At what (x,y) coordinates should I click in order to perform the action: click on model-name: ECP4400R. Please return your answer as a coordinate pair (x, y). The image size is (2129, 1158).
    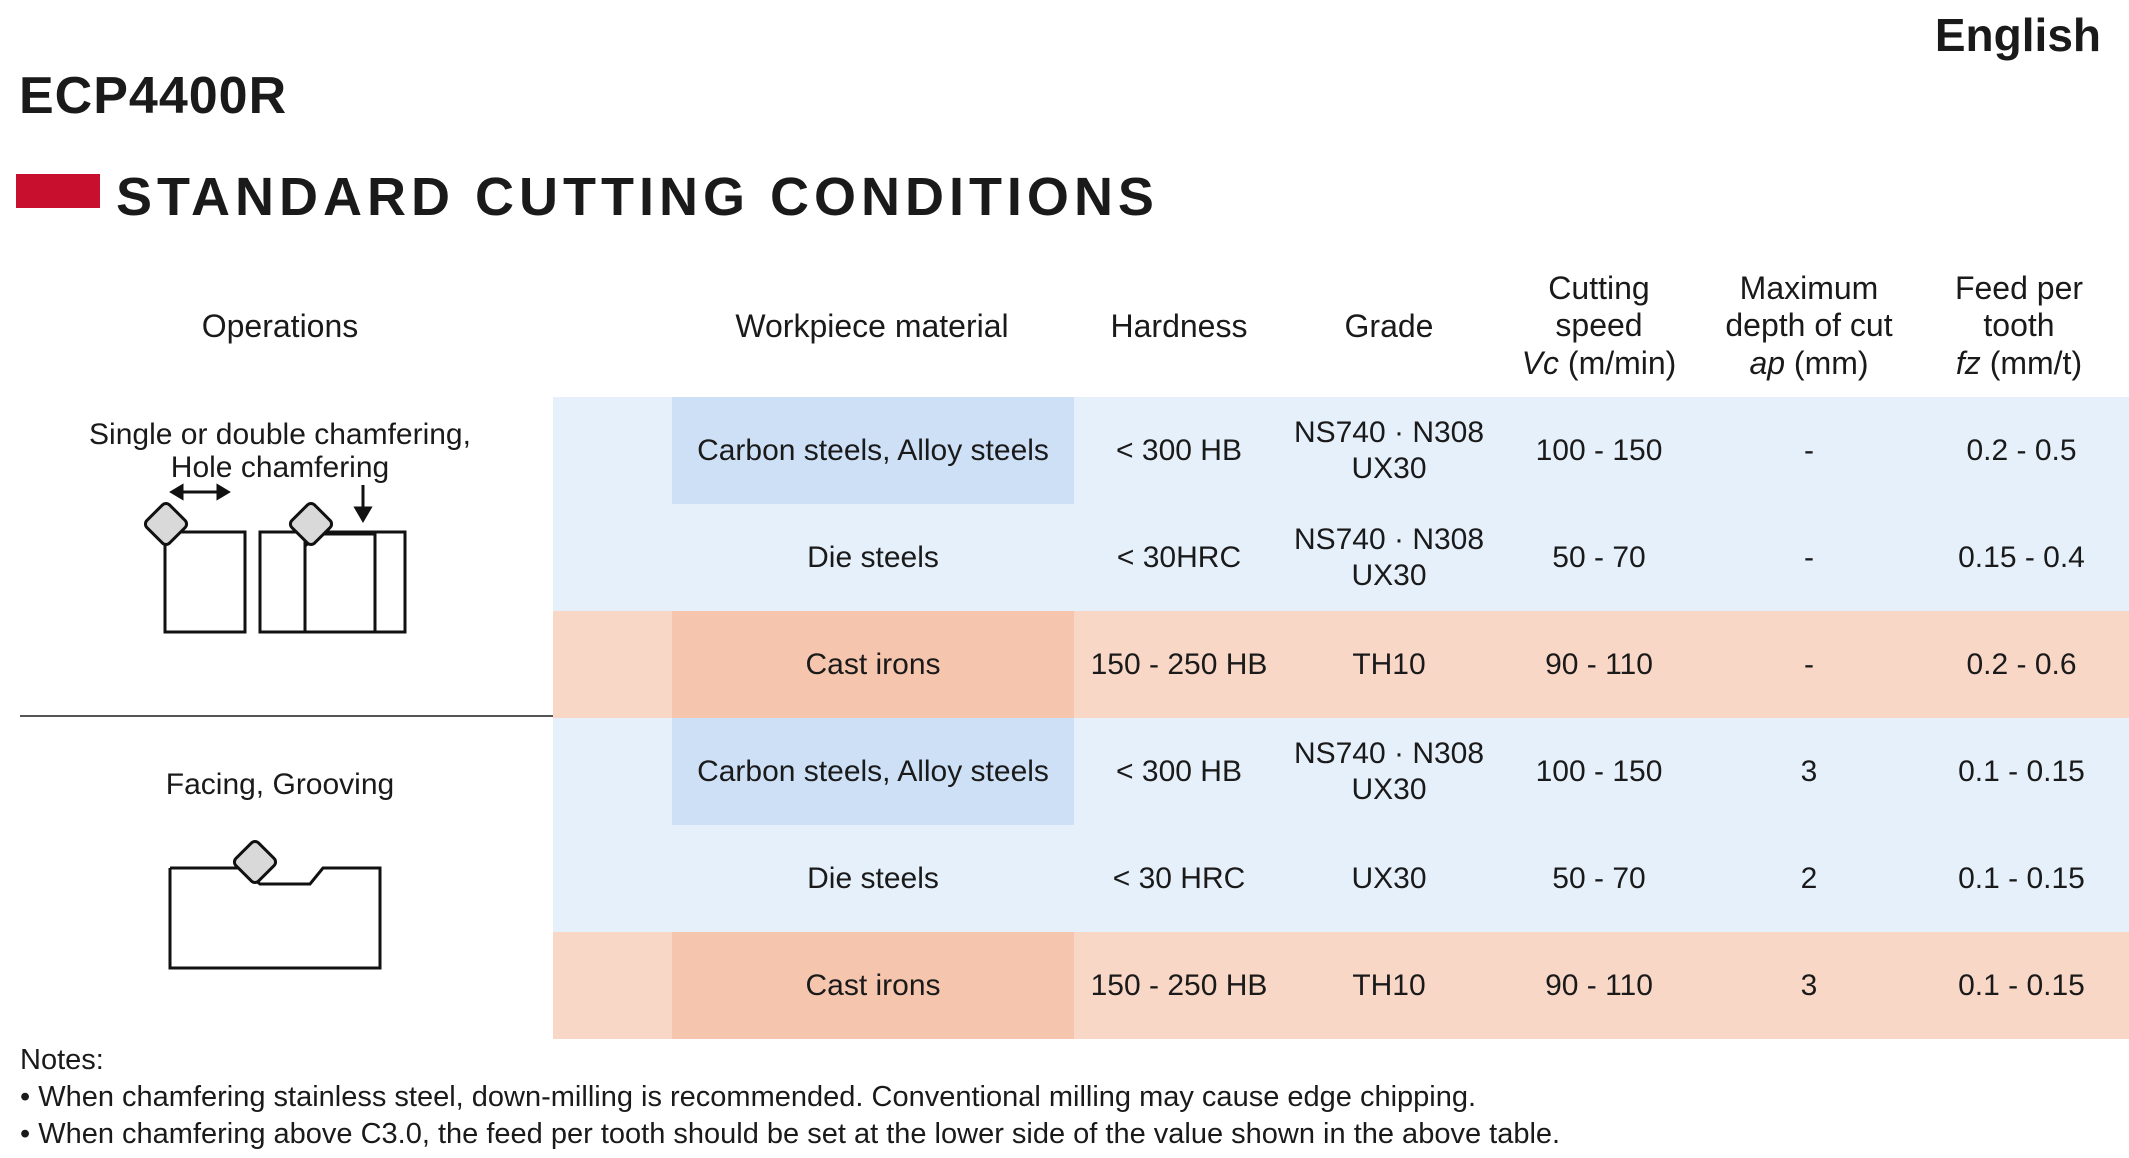
    Looking at the image, I should click on (153, 96).